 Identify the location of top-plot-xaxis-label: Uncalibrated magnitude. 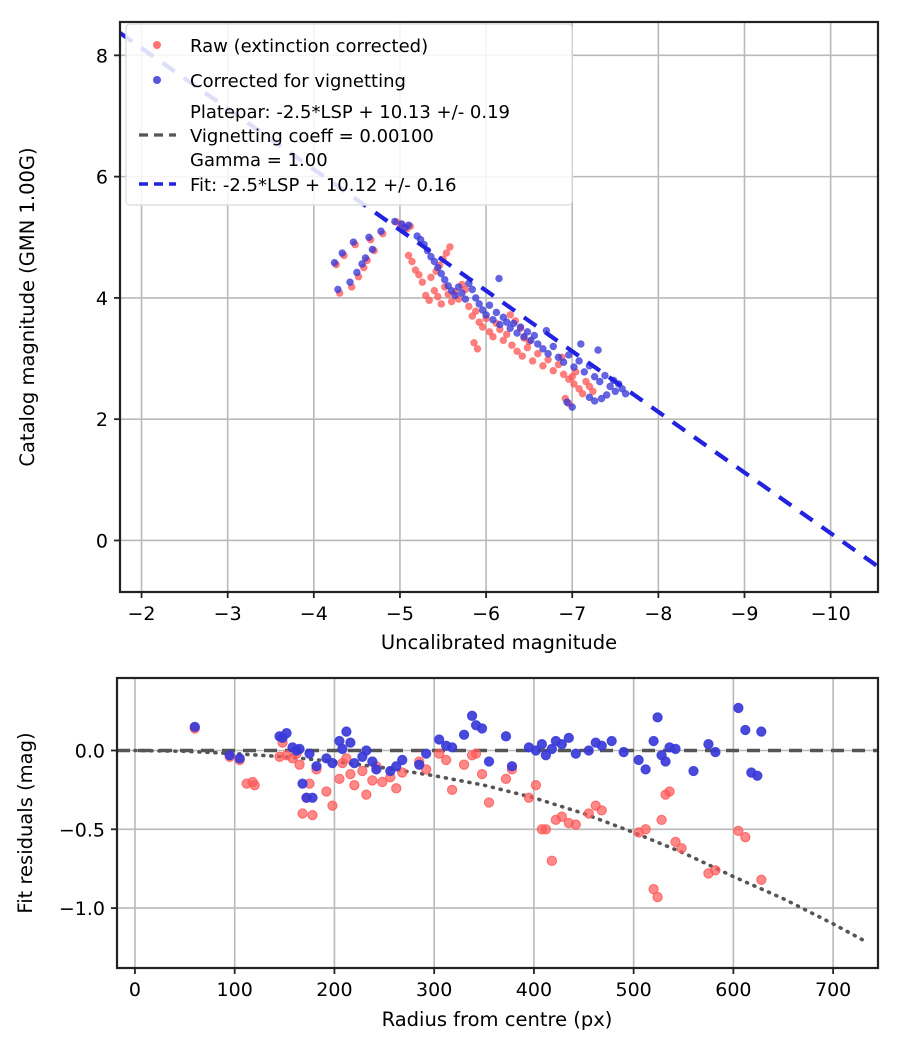
(499, 642).